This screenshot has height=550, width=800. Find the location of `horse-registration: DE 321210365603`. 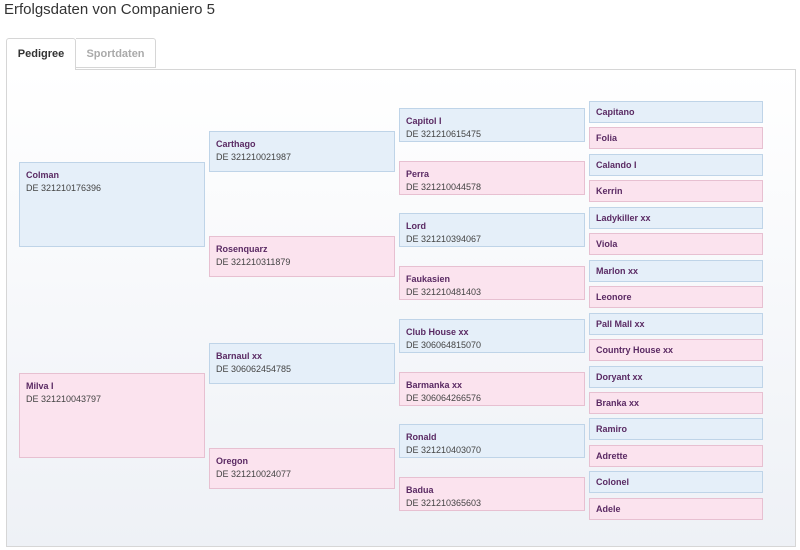

horse-registration: DE 321210365603 is located at coordinates (444, 503).